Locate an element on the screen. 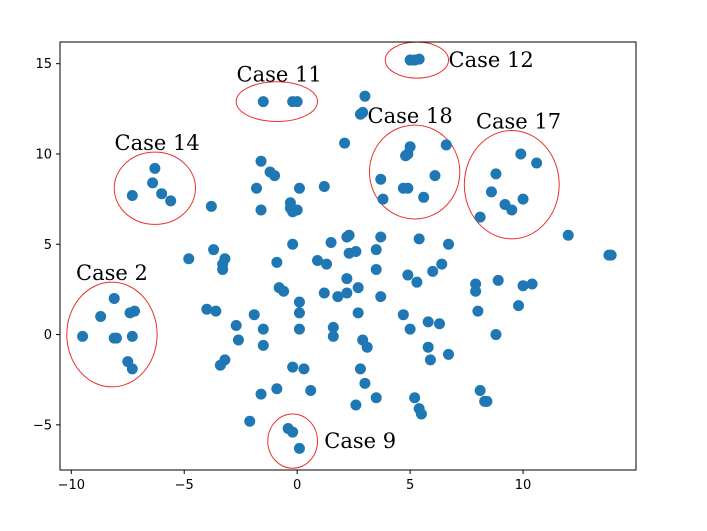 Image resolution: width=707 pixels, height=531 pixels. annotation-label: Case 9 is located at coordinates (360, 441).